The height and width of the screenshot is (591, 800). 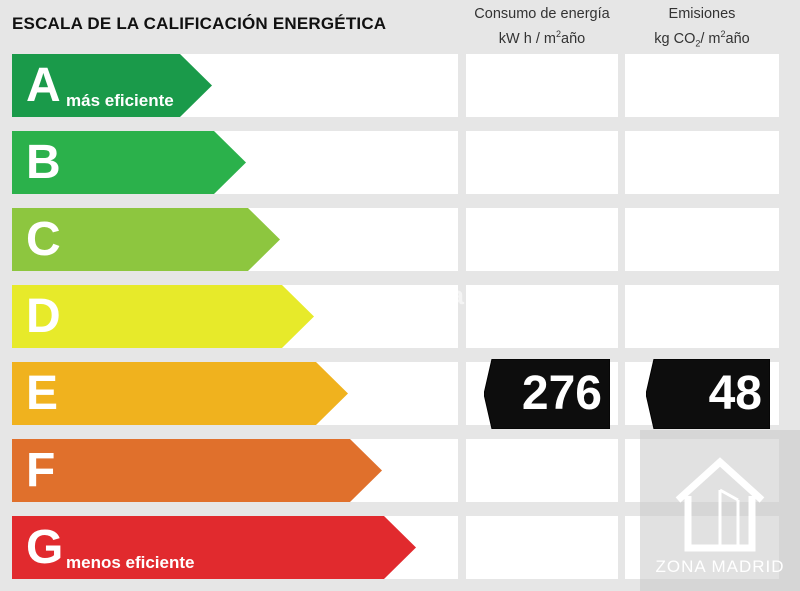 I want to click on consumo-rating-badge-value: 276, so click(x=561, y=393).